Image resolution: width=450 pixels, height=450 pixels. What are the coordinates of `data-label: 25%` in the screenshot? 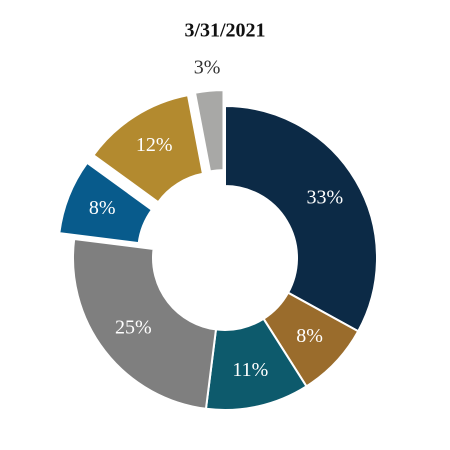 It's located at (133, 328).